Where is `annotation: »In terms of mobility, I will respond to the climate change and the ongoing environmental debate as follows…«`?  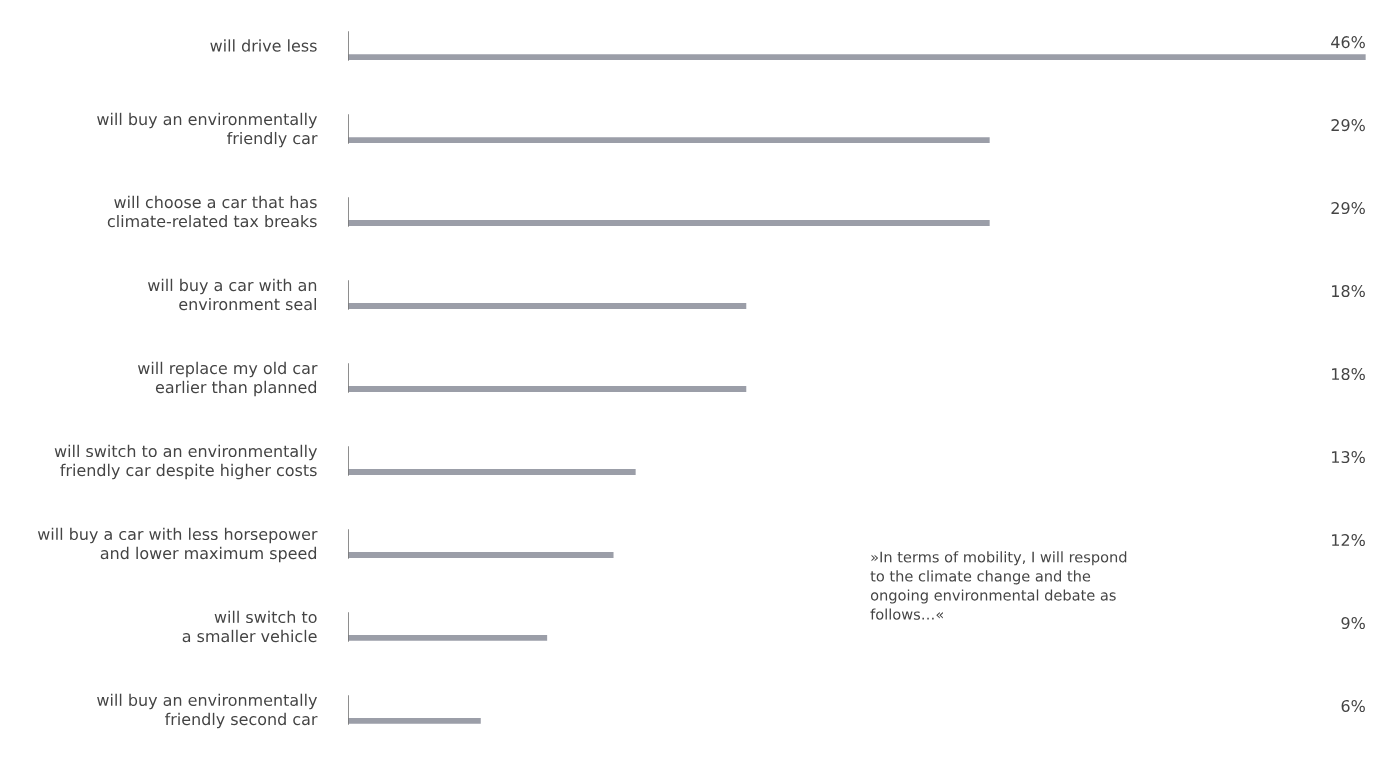
annotation: »In terms of mobility, I will respond to the climate change and the ongoing environmental debate as follows…« is located at coordinates (998, 585).